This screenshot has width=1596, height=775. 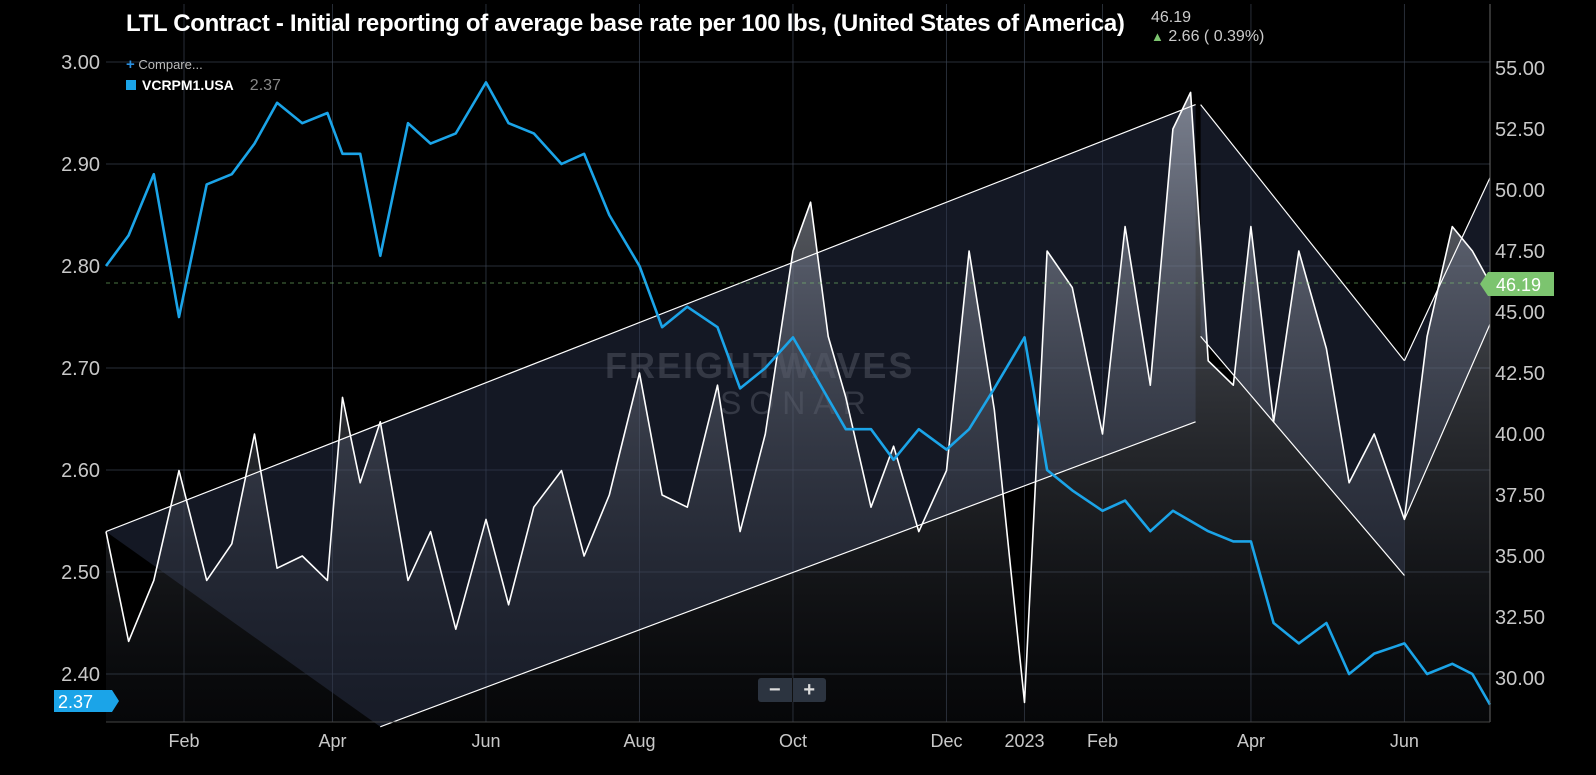 I want to click on last-value: 46.19, so click(x=1171, y=17).